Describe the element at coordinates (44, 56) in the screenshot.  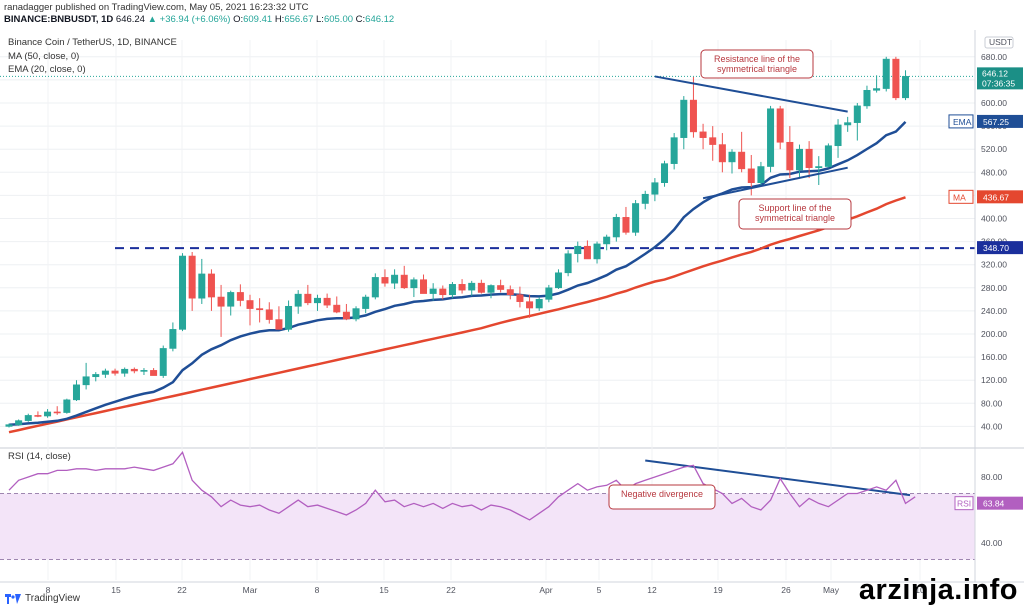
I see `ma-legend: MA (50, close, 0)` at that location.